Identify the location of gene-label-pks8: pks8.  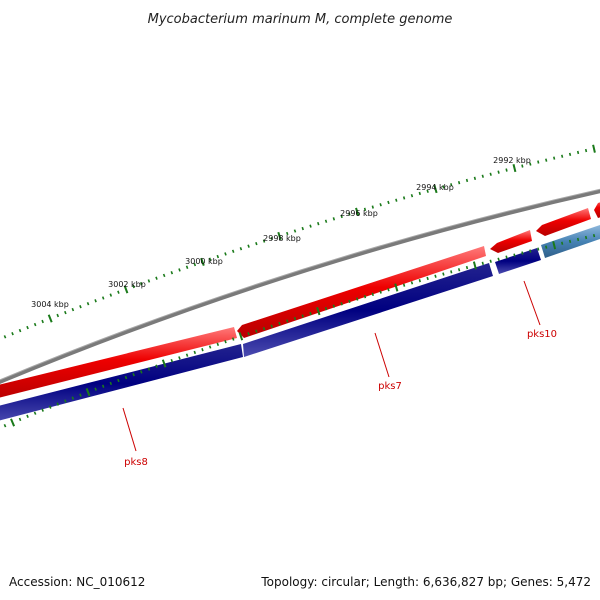
(136, 462).